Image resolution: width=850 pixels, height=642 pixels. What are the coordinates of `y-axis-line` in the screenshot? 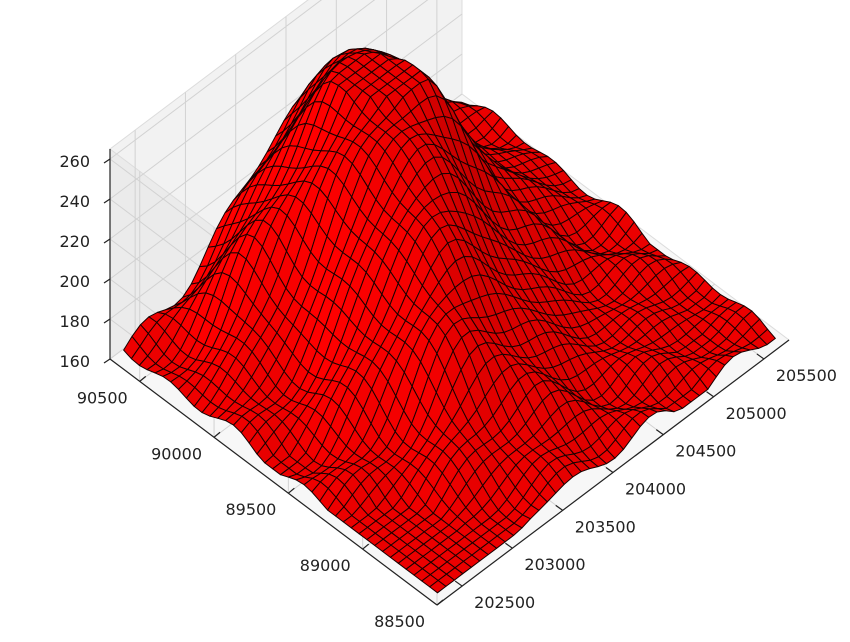 It's located at (273, 482).